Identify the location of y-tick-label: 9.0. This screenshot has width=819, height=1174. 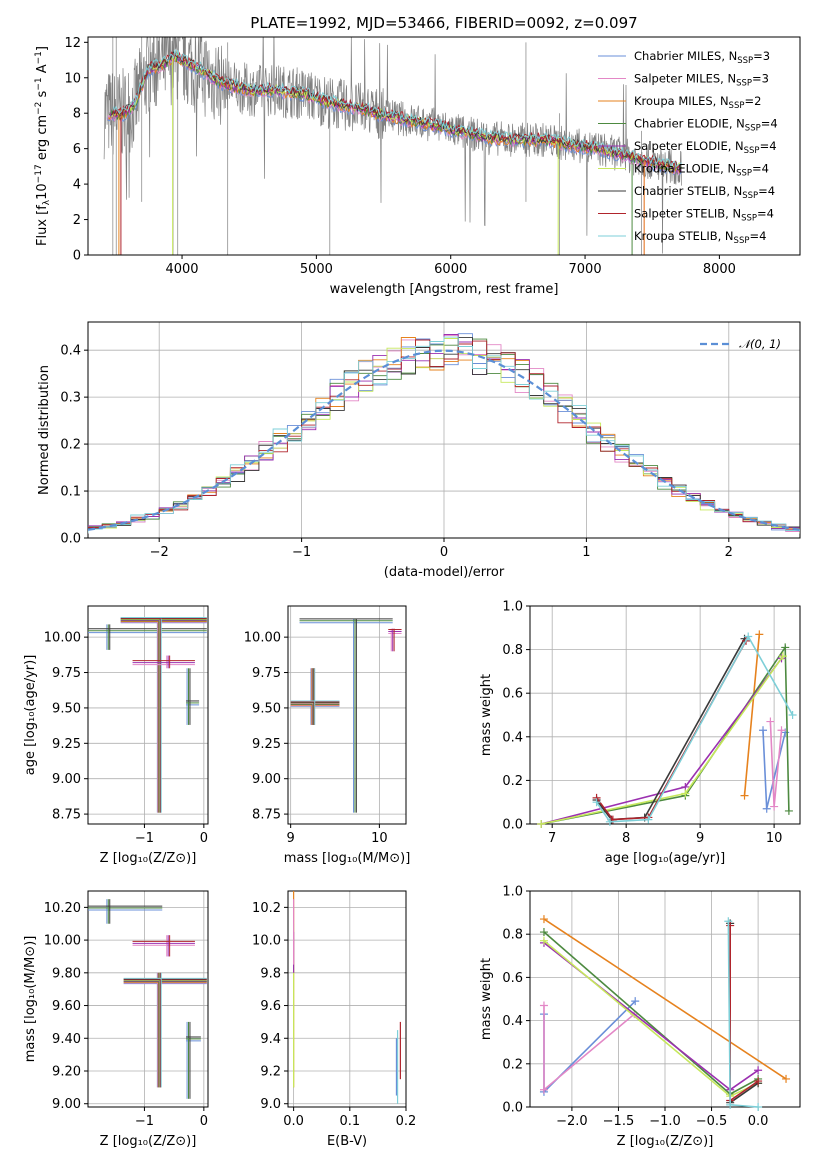
(270, 1104).